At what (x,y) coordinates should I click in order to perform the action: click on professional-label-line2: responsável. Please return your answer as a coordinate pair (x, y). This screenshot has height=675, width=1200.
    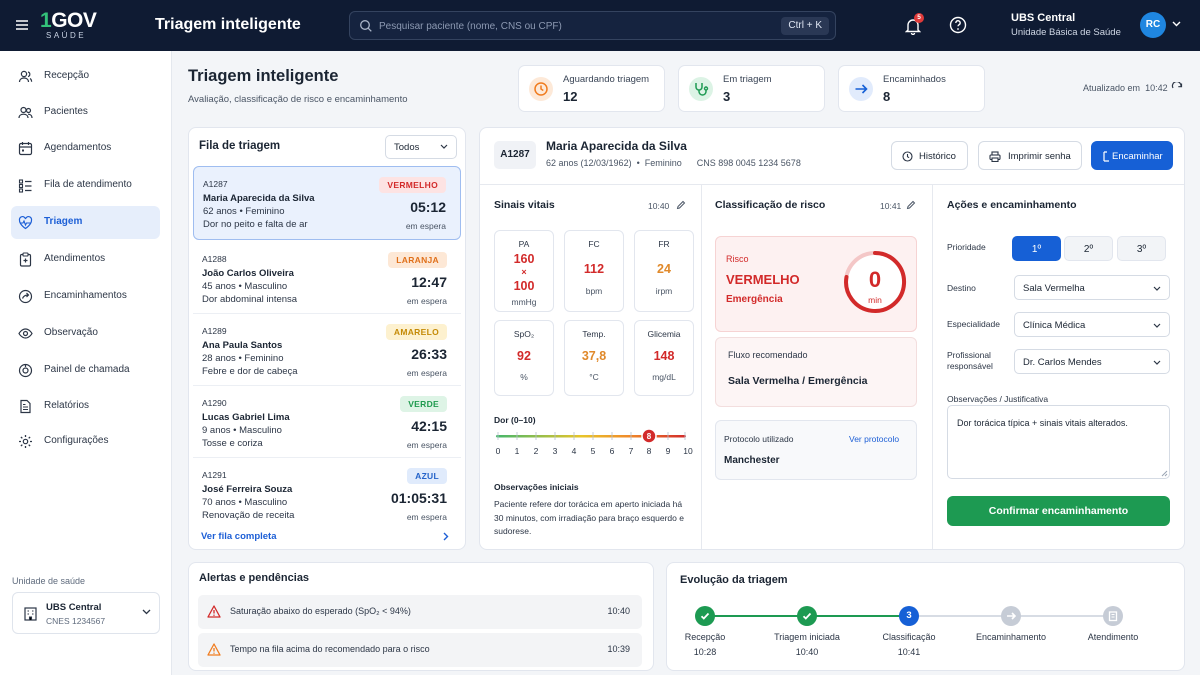
    Looking at the image, I should click on (970, 366).